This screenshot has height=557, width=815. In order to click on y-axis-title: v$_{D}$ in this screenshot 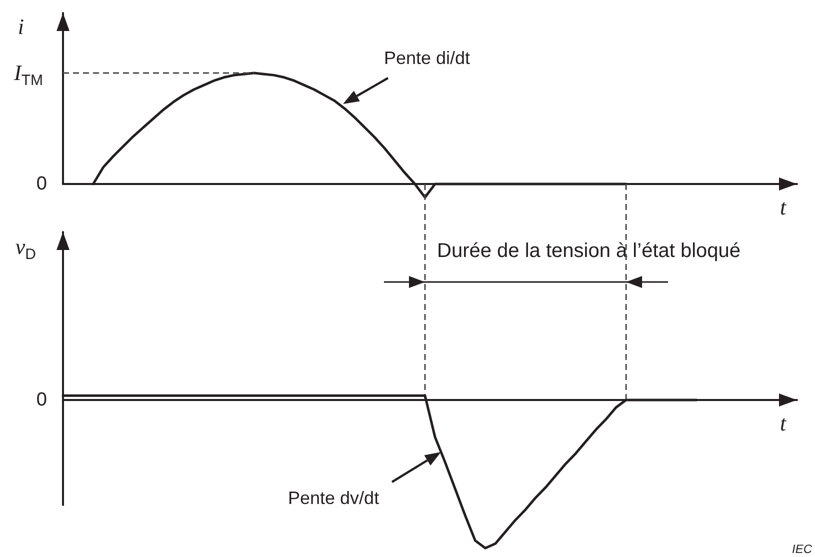, I will do `click(25, 248)`.